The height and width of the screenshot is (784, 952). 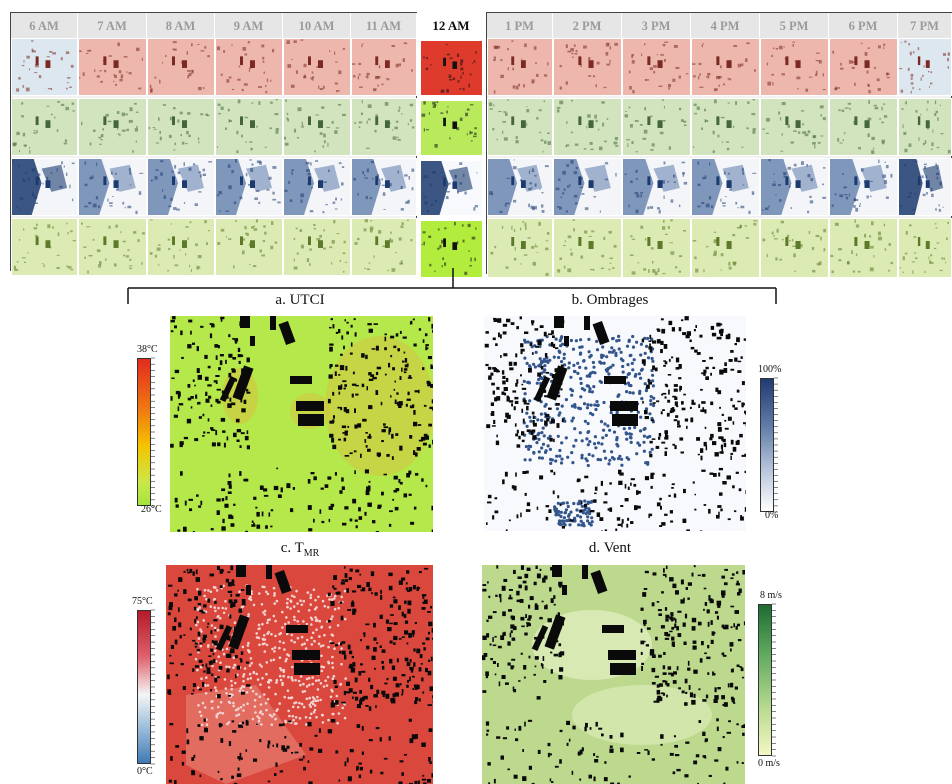 What do you see at coordinates (249, 26) in the screenshot?
I see `hour-header: 9 AM` at bounding box center [249, 26].